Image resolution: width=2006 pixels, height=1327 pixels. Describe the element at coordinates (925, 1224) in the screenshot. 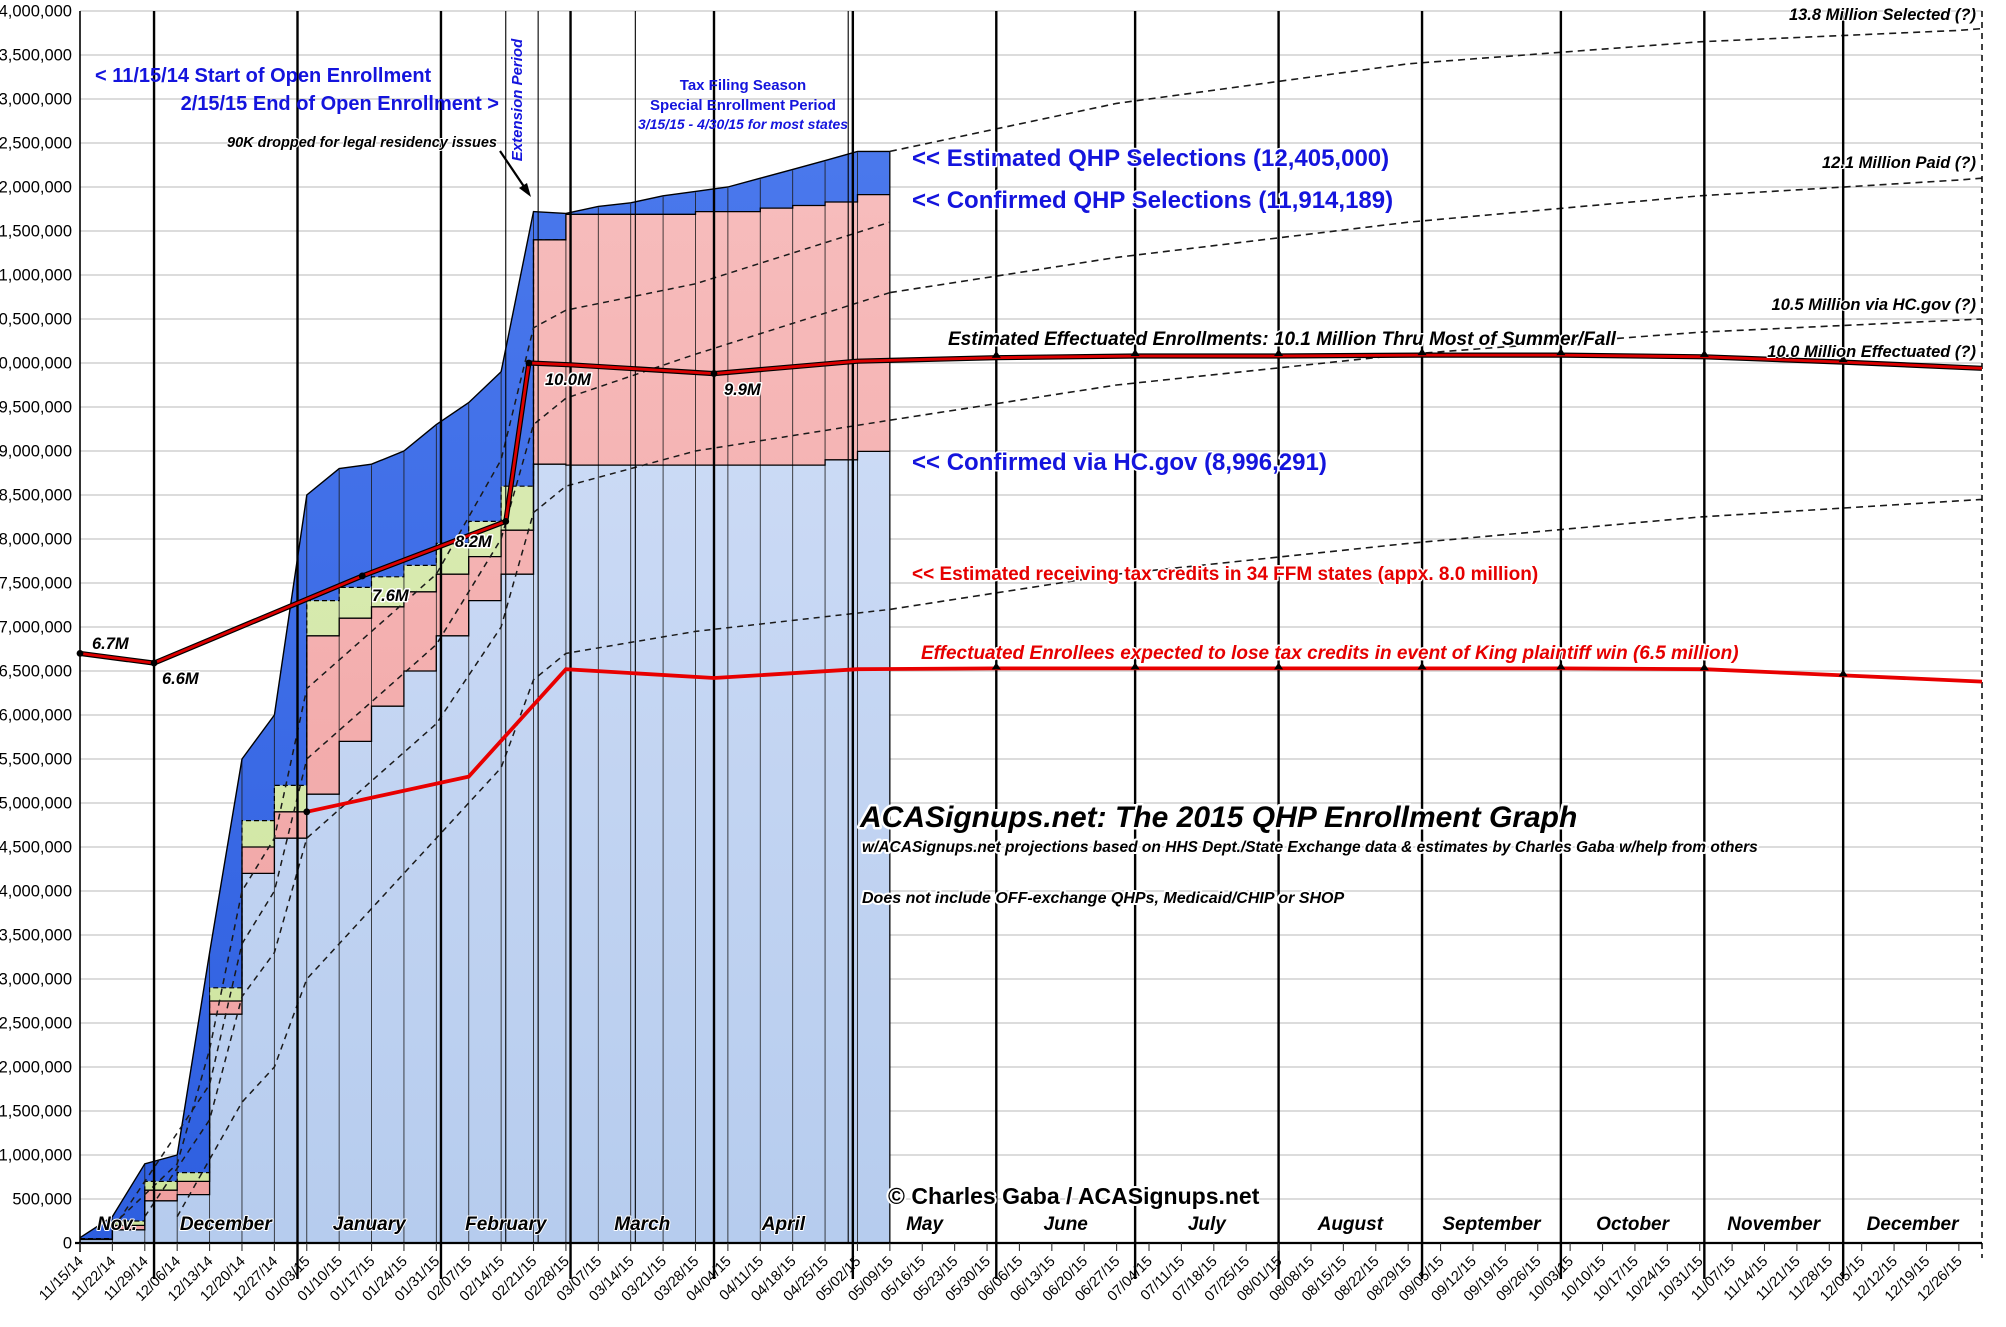

I see `month-label: May` at that location.